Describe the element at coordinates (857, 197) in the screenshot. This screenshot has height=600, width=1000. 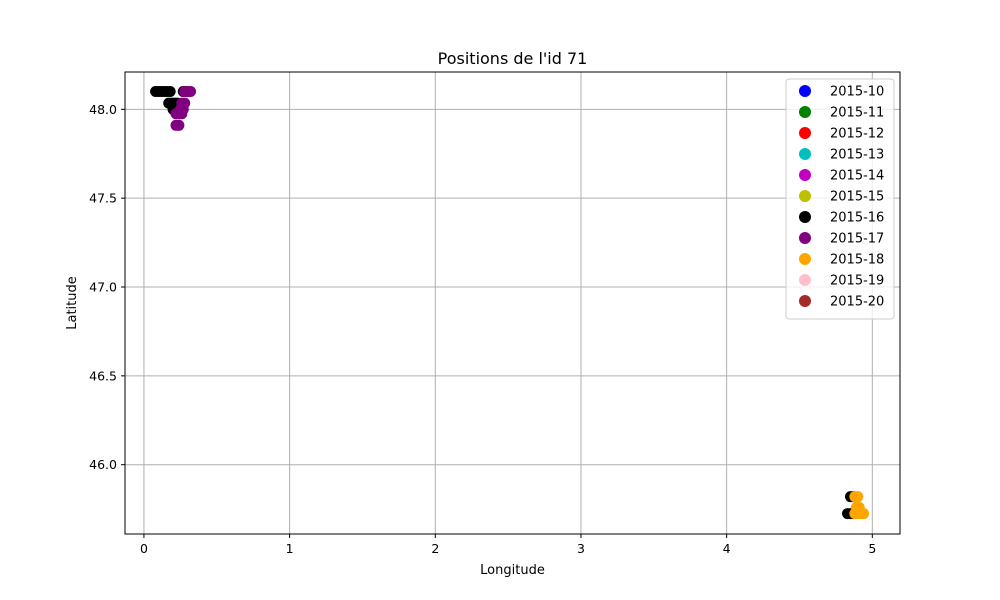
I see `legend-label: 2015-15` at that location.